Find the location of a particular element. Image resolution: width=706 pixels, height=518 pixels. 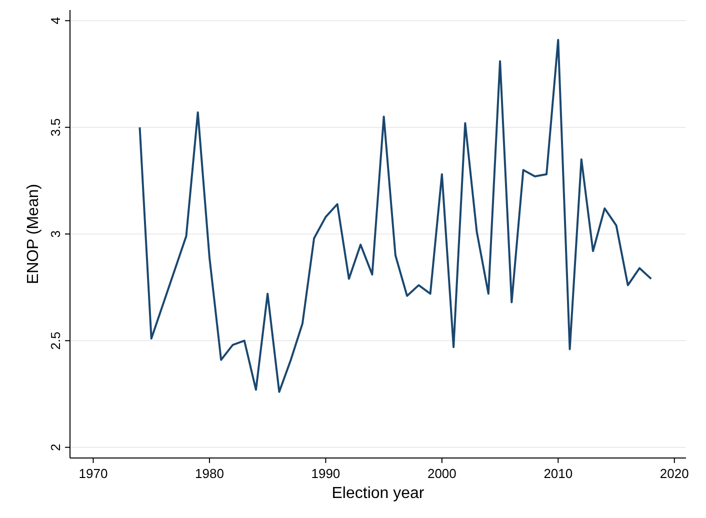

x-tick-label: 2020 is located at coordinates (674, 473).